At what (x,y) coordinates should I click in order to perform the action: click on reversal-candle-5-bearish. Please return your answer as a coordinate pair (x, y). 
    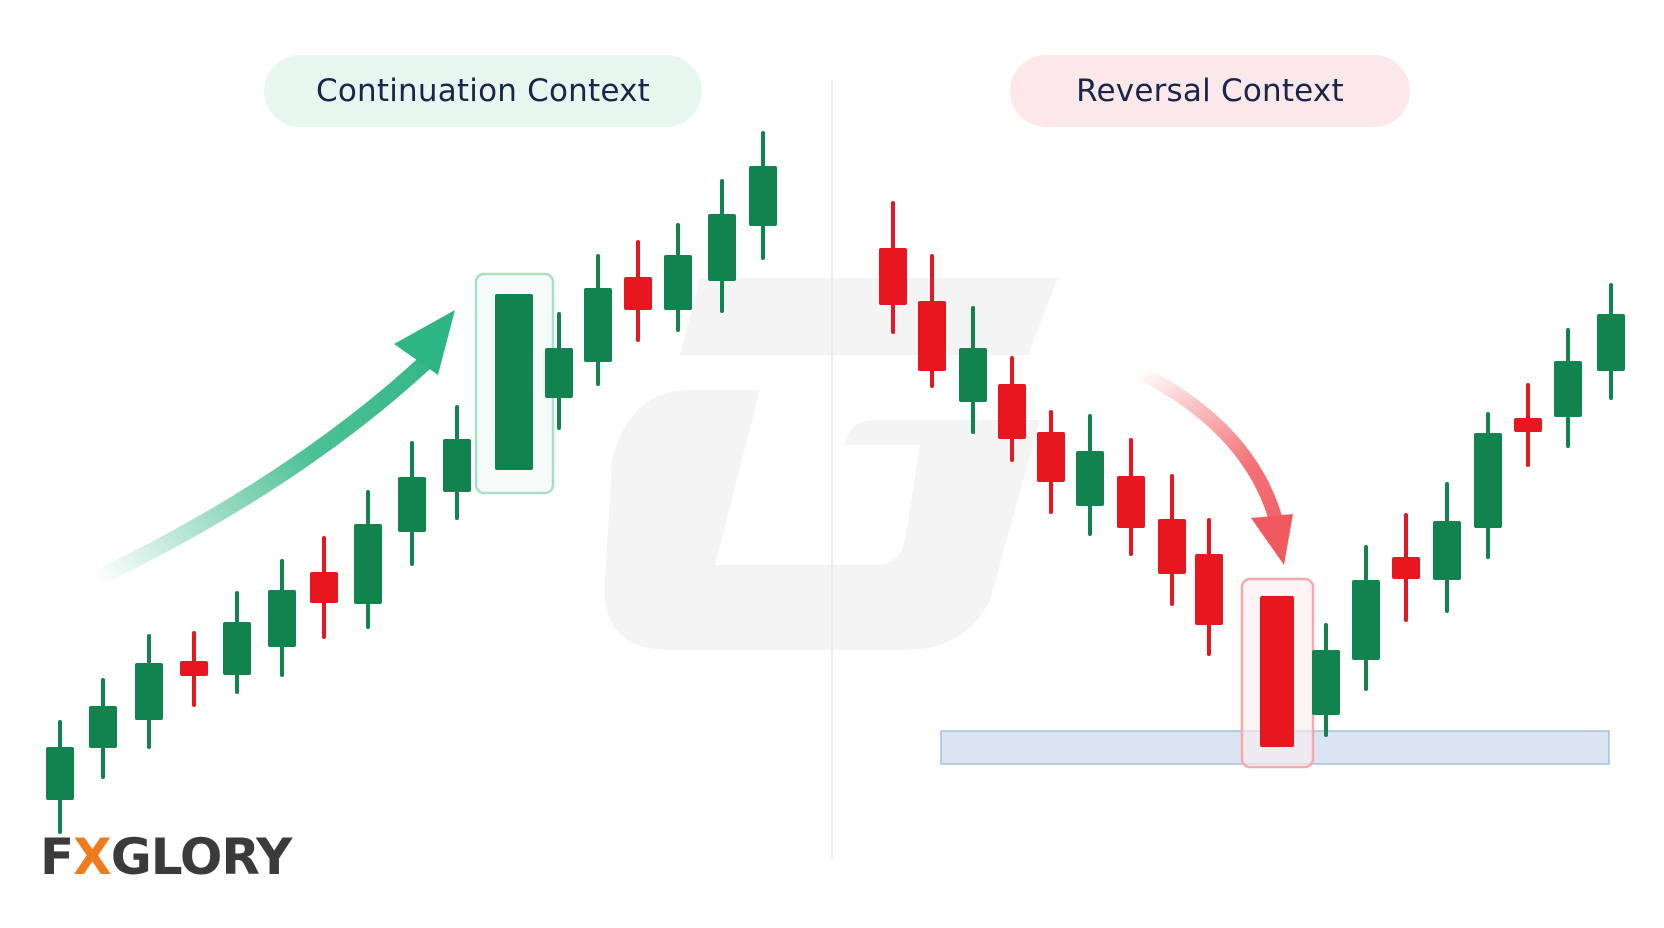
    Looking at the image, I should click on (1051, 462).